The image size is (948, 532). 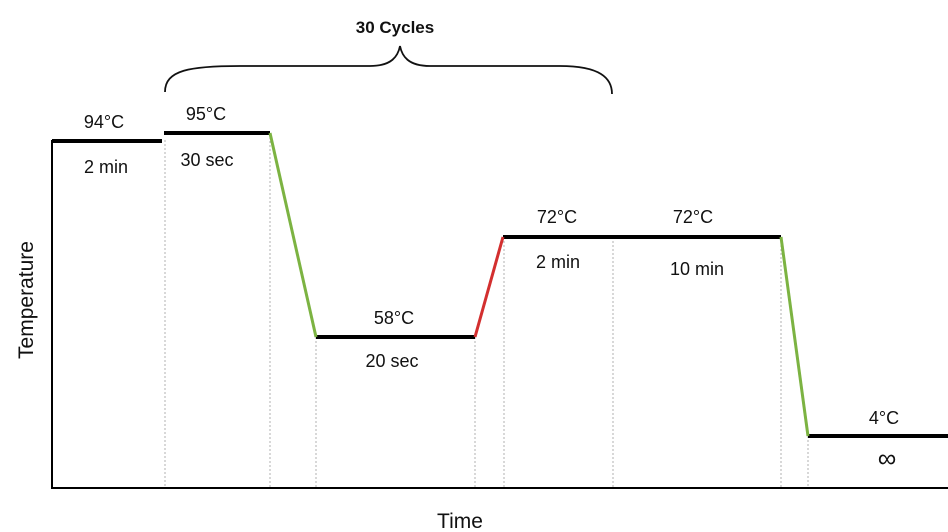 What do you see at coordinates (395, 27) in the screenshot?
I see `cycle-count-label: 30 Cycles` at bounding box center [395, 27].